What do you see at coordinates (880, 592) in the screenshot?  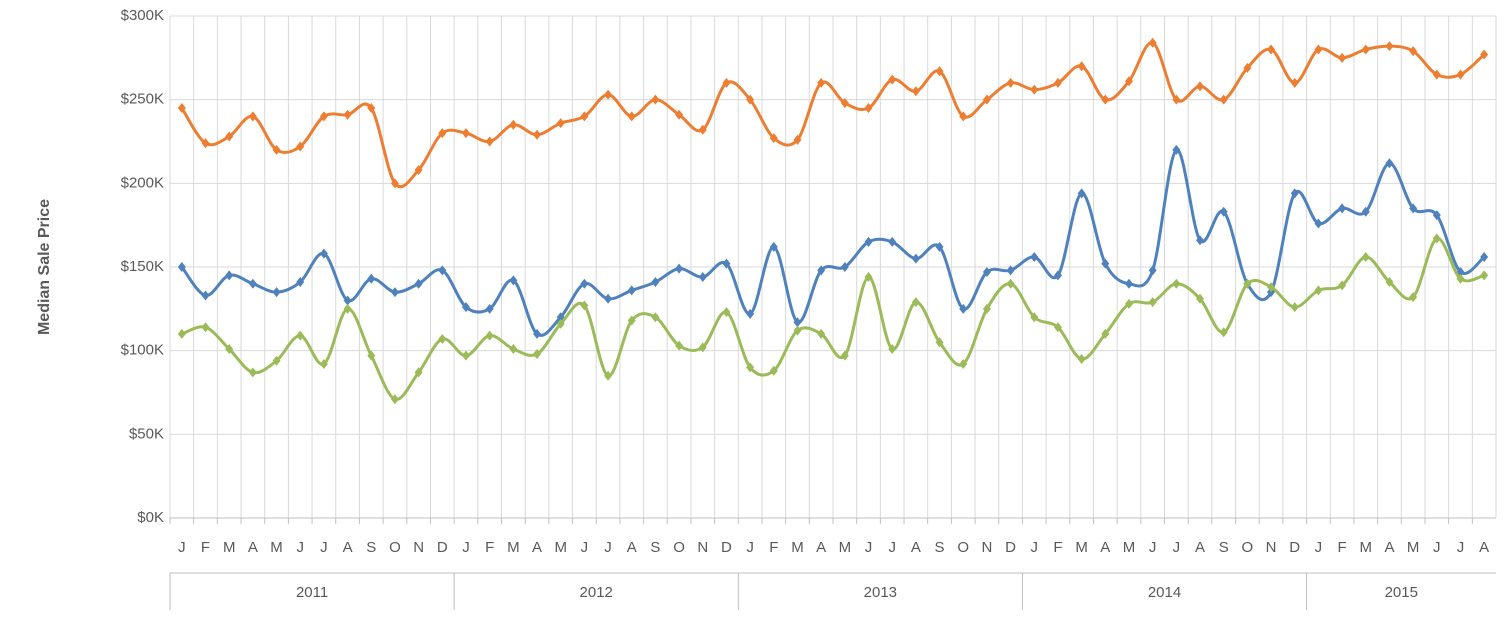 I see `group-label: 2013` at bounding box center [880, 592].